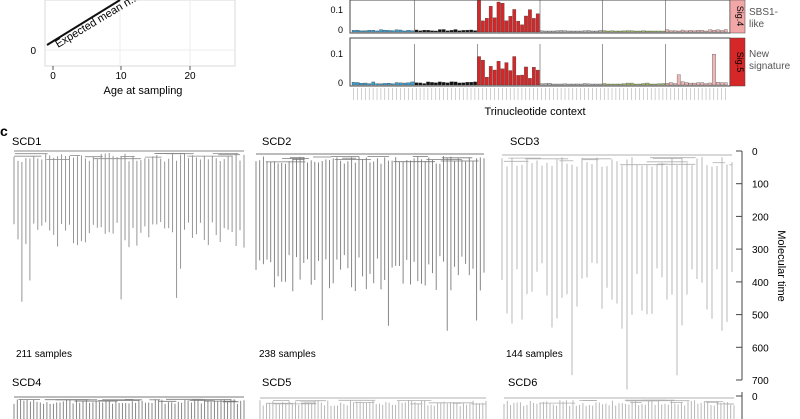 This screenshot has height=419, width=800. I want to click on tree-title-scd4: SCD4, so click(26, 383).